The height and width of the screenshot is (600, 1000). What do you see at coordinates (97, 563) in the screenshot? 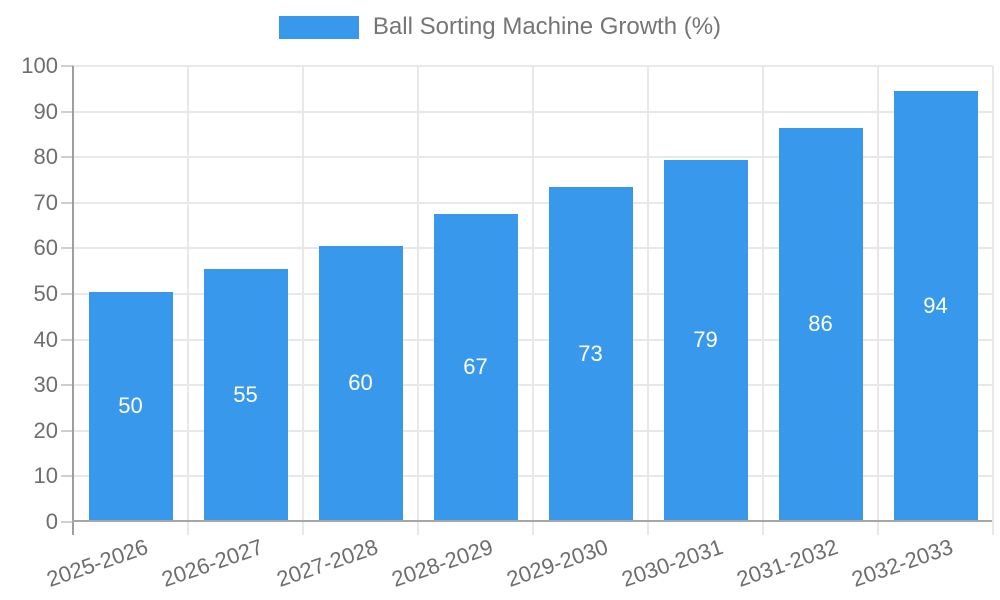
I see `x-axis-label: 2025-2026` at bounding box center [97, 563].